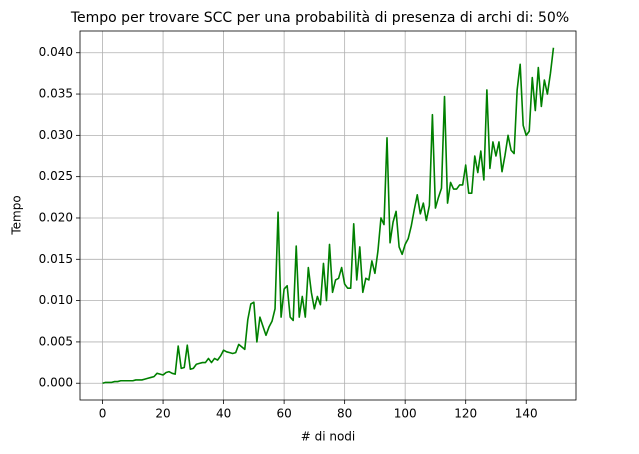  I want to click on x-tick-label: 120, so click(465, 414).